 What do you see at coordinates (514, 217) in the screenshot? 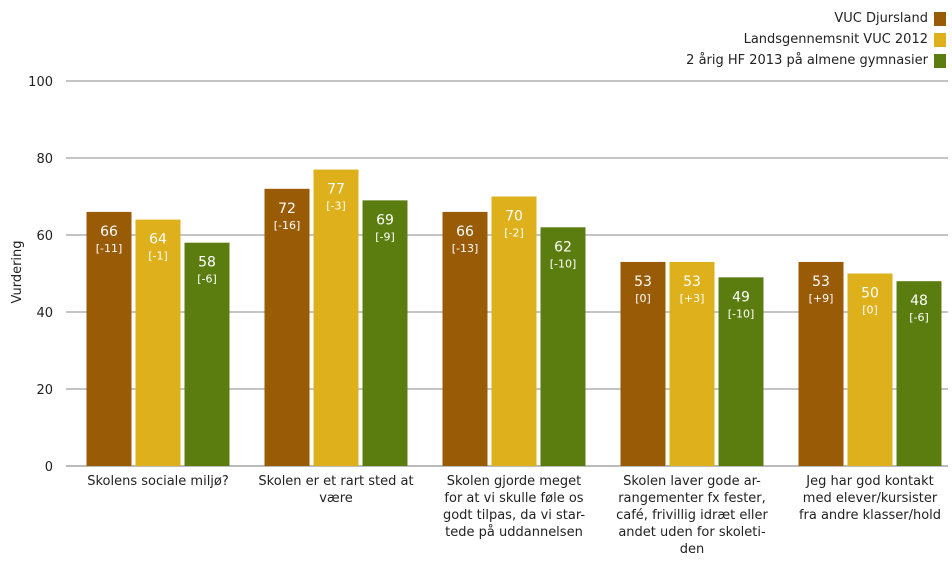
I see `data-label: 70` at bounding box center [514, 217].